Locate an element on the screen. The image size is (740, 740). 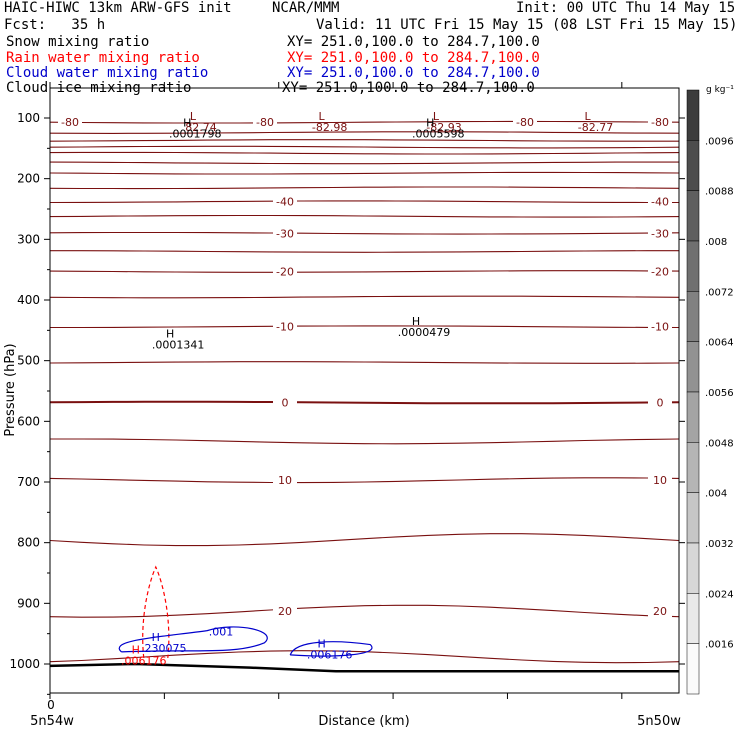
annotation-mark-1: L is located at coordinates (322, 116).